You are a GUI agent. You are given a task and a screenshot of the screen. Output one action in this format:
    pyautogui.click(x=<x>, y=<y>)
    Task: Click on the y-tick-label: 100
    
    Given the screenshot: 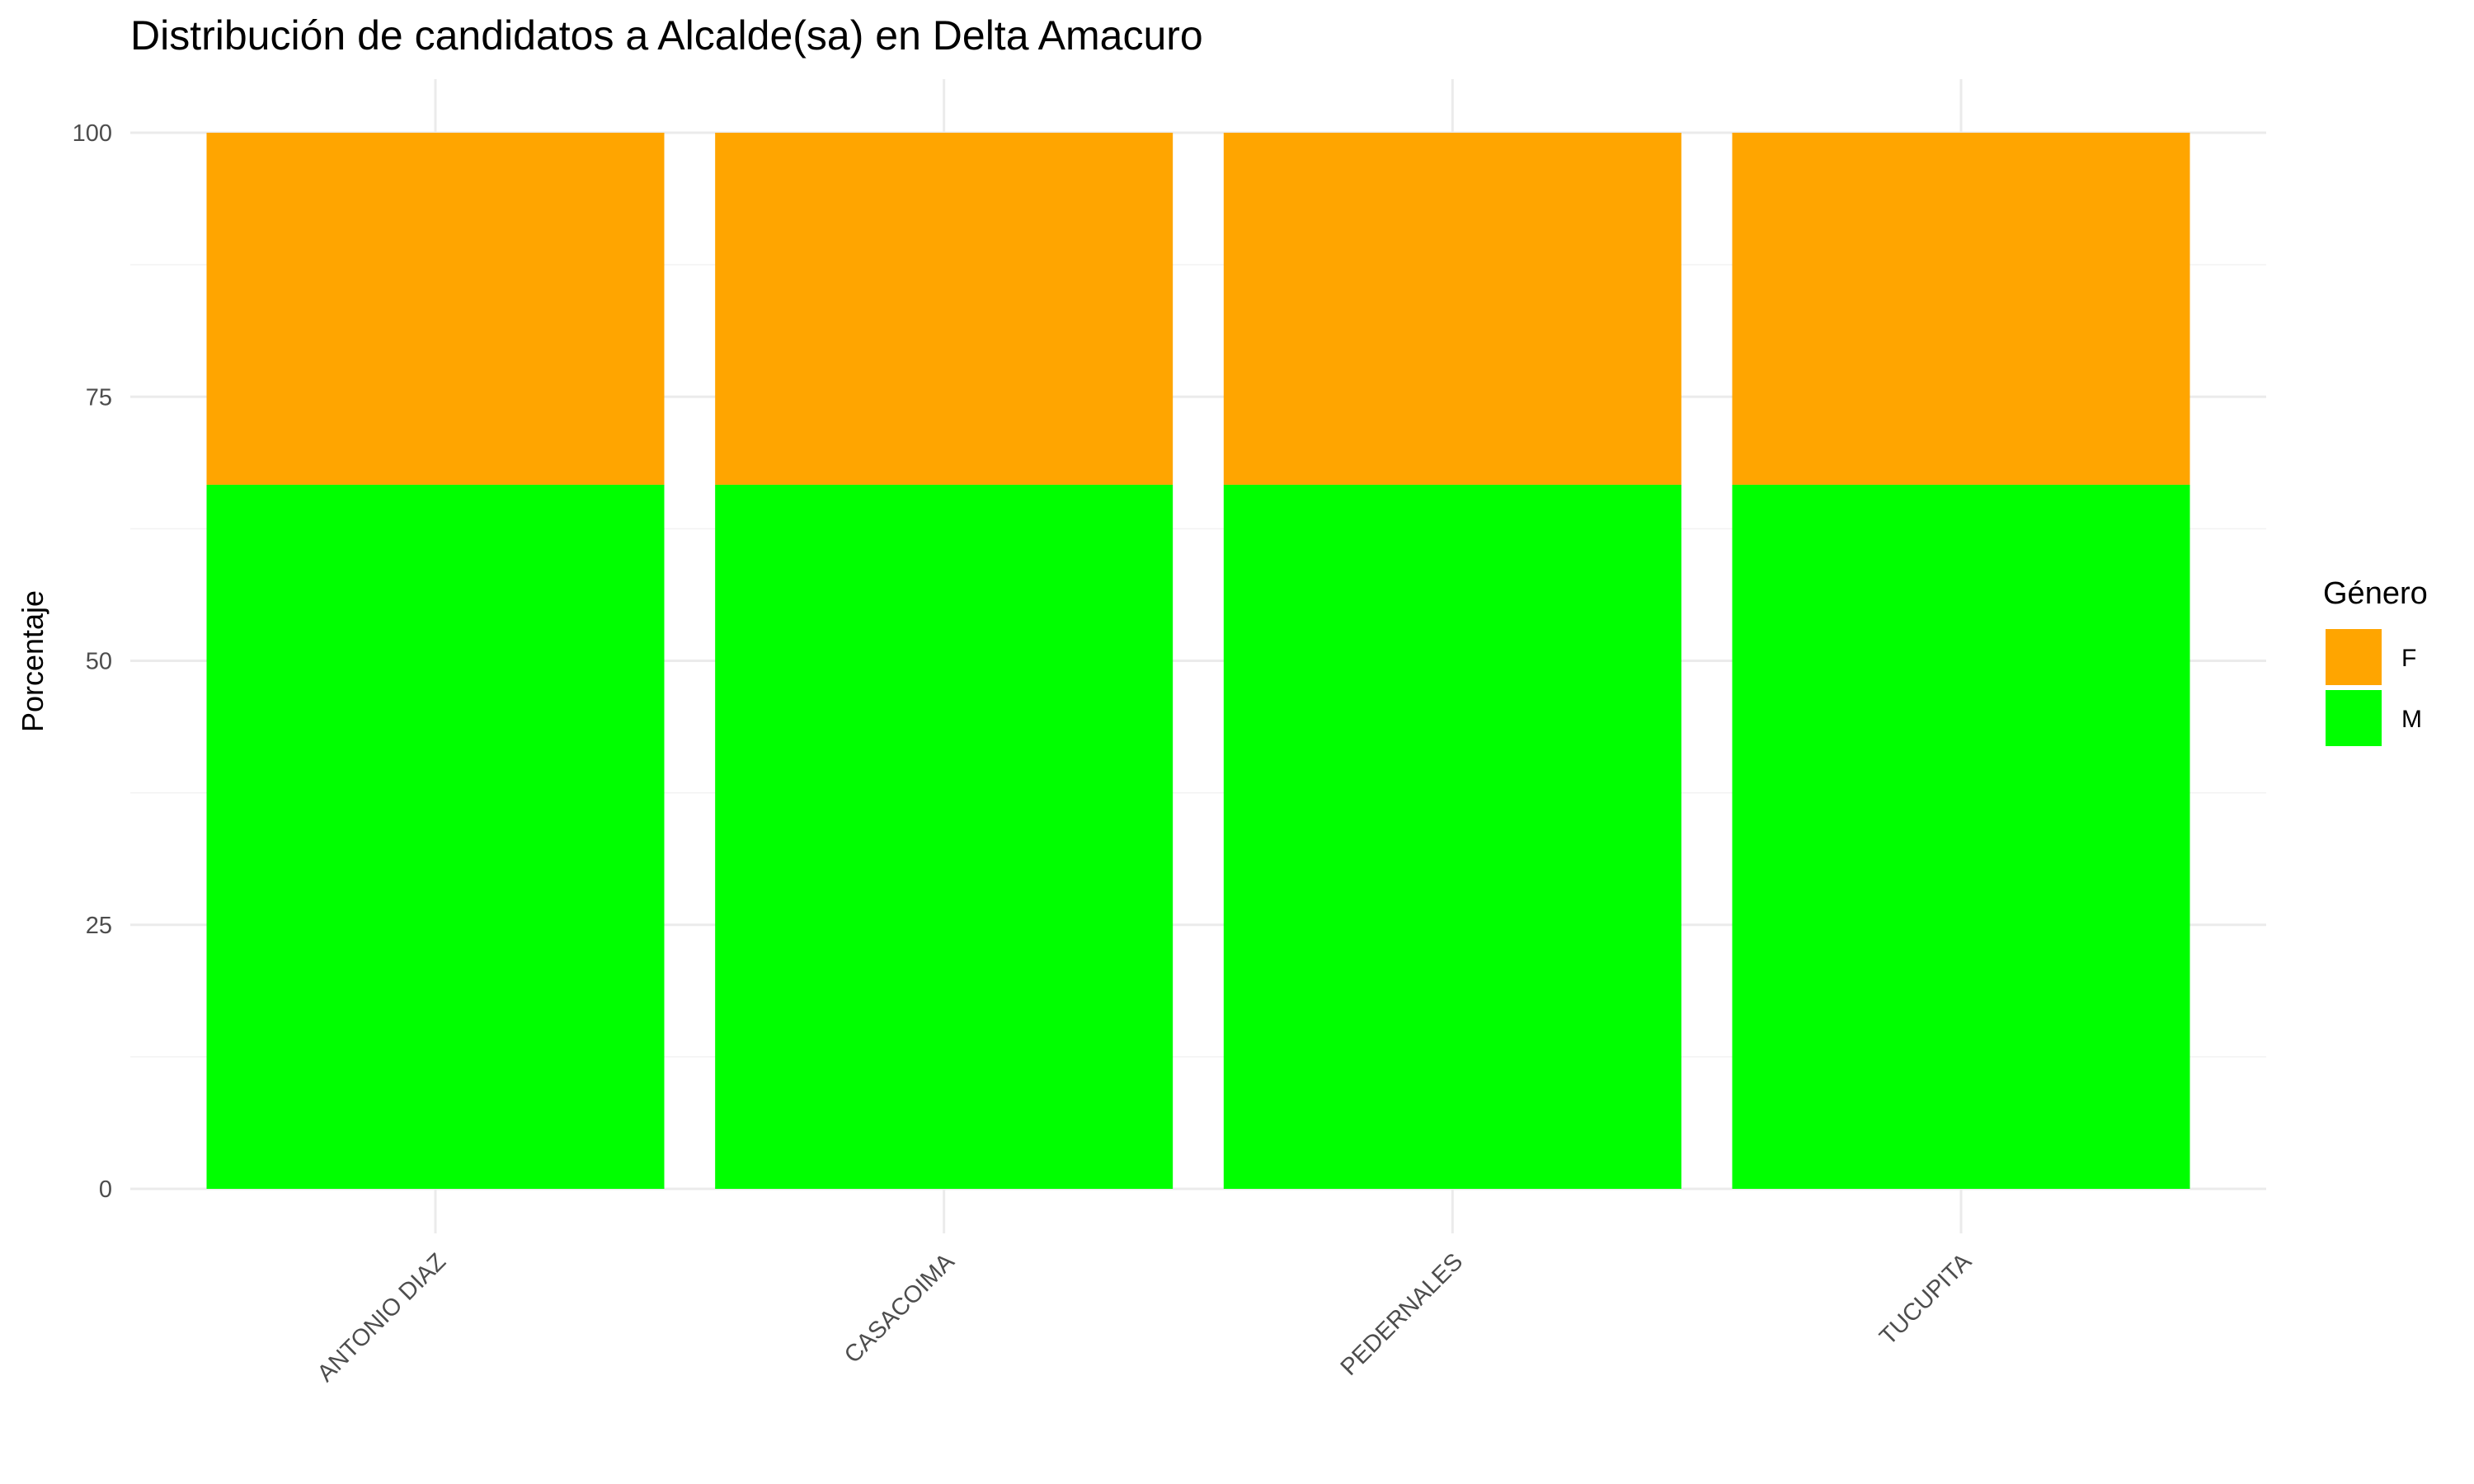 What is the action you would take?
    pyautogui.click(x=92, y=133)
    